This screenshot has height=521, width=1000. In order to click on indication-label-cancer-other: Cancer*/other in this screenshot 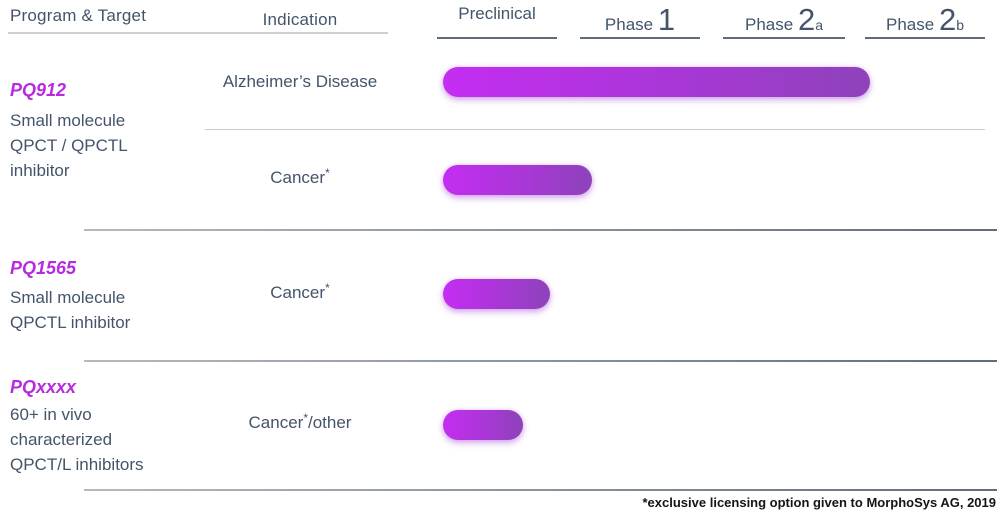, I will do `click(300, 422)`.